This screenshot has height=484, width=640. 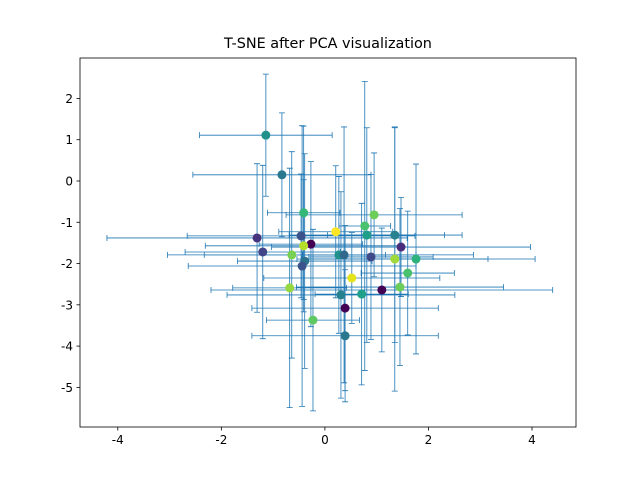 What do you see at coordinates (532, 440) in the screenshot?
I see `x-tick-label: 4` at bounding box center [532, 440].